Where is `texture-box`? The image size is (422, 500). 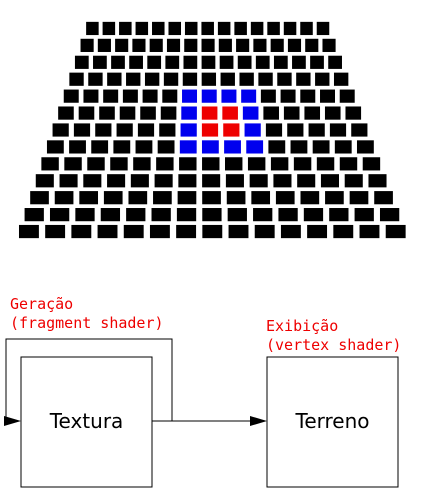 texture-box is located at coordinates (86, 422).